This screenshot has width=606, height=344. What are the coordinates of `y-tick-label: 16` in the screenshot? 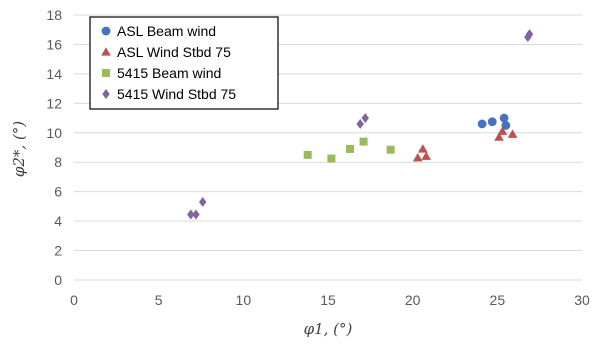 It's located at (54, 44).